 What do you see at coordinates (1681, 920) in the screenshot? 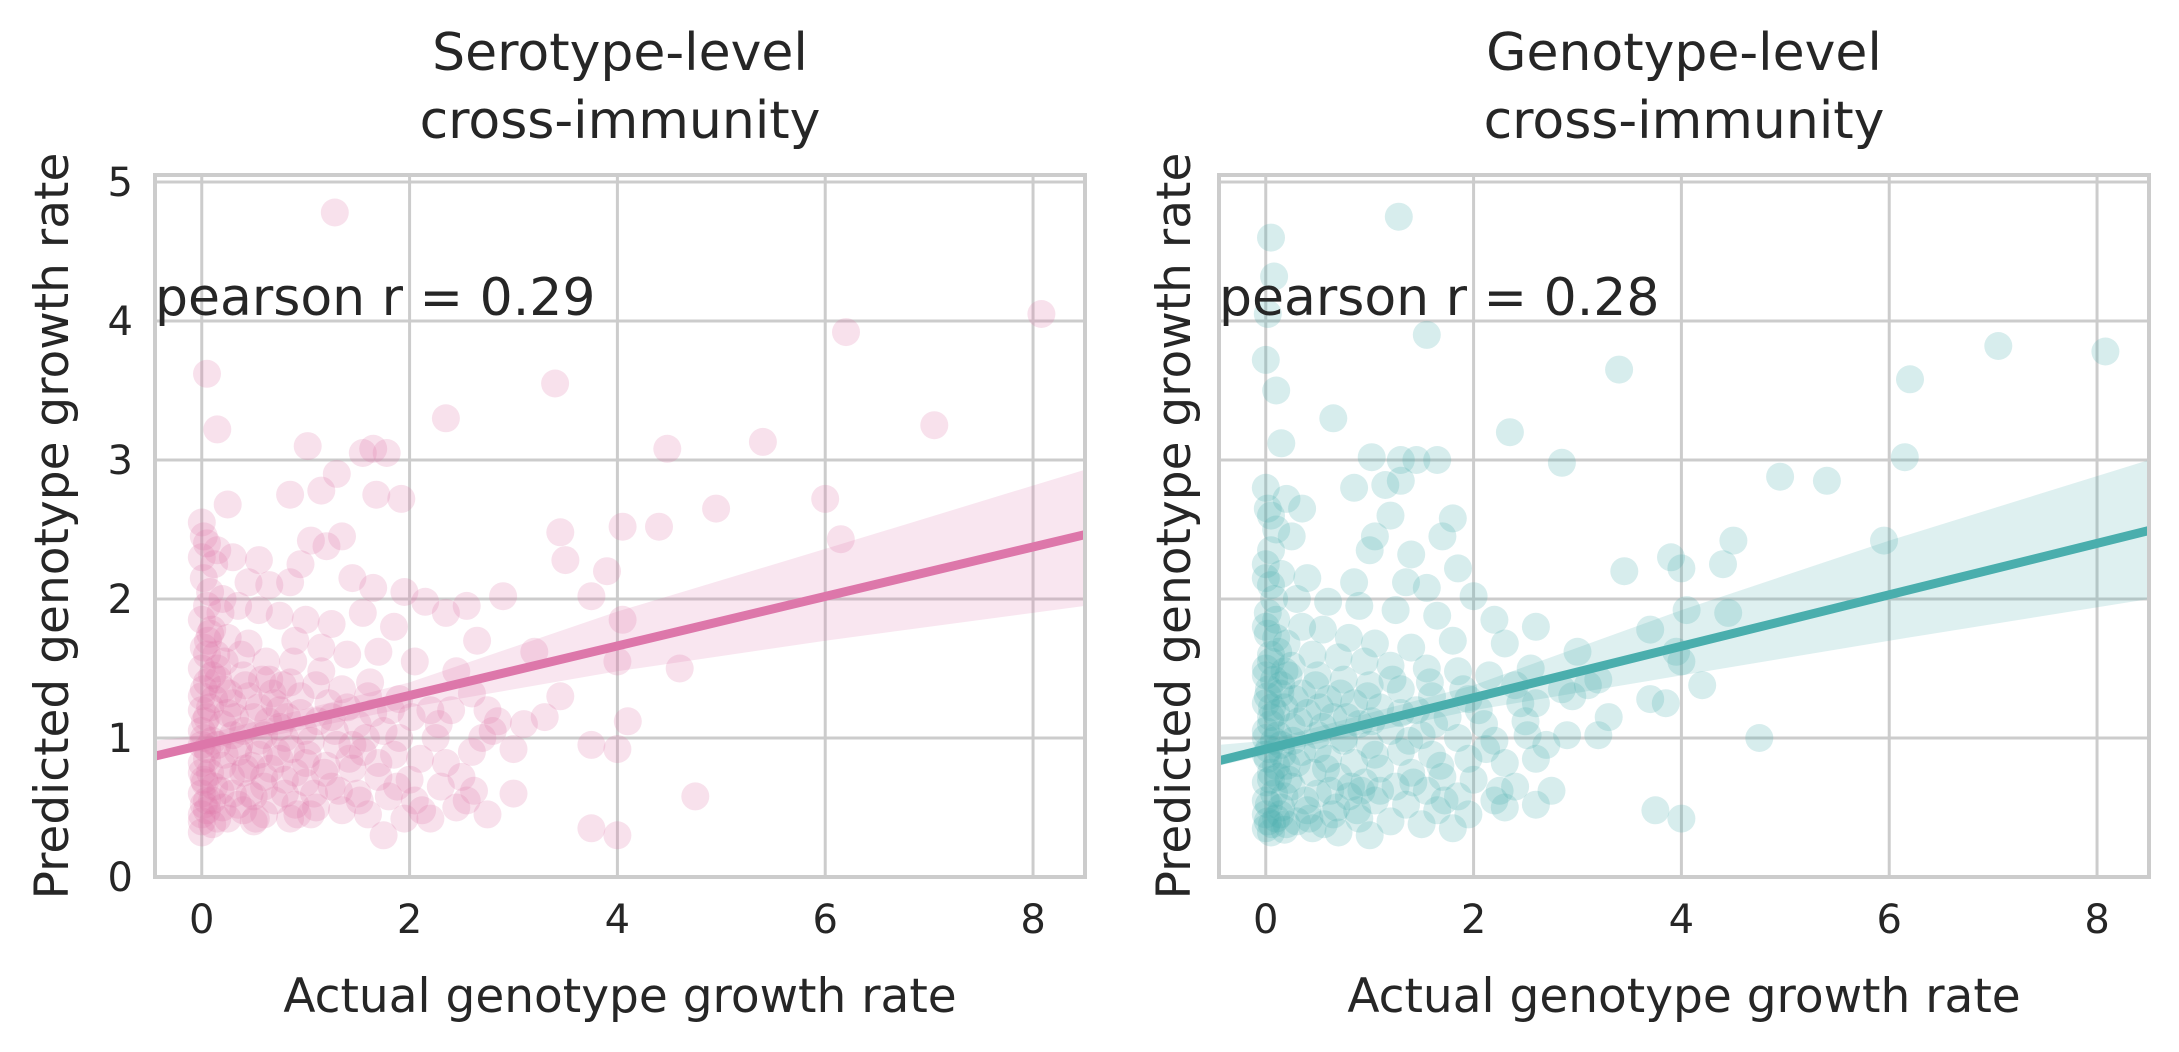
I see `x-tick-label: 4` at bounding box center [1681, 920].